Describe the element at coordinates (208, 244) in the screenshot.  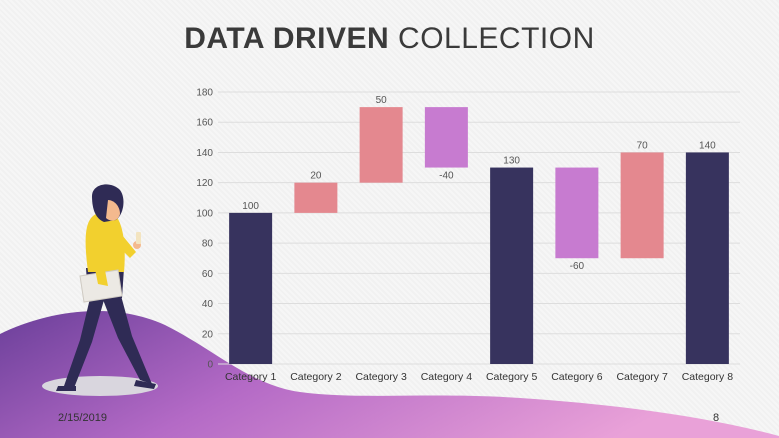
I see `y-tick-label: 80` at that location.